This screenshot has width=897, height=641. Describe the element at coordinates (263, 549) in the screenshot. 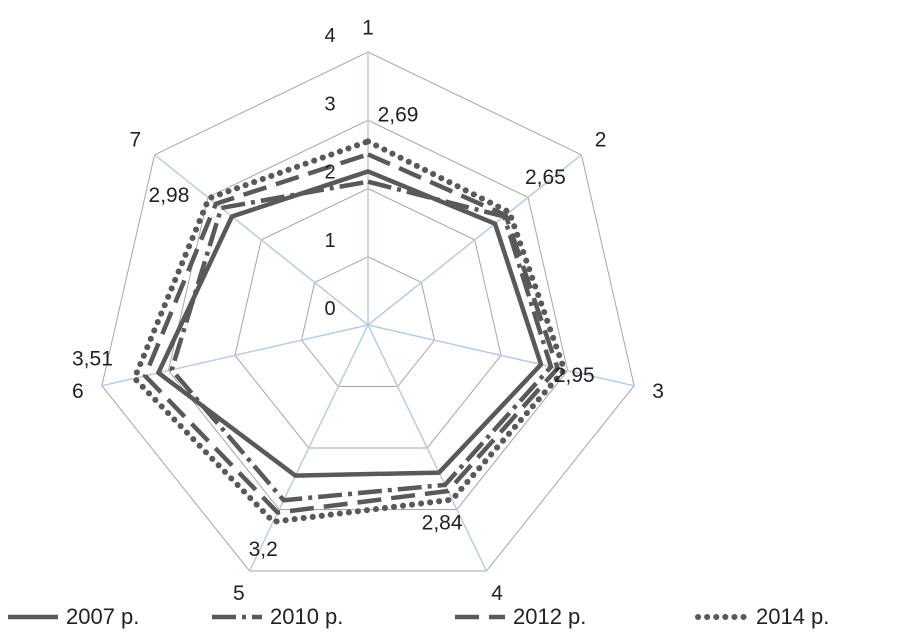

I see `data-label-5: 3,2` at that location.